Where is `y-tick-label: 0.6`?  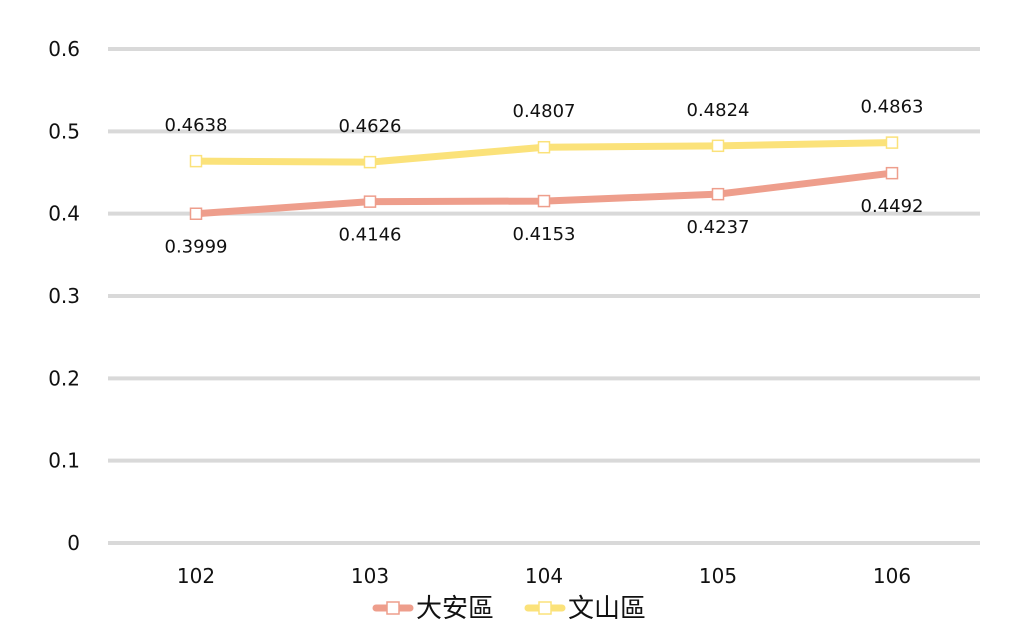
y-tick-label: 0.6 is located at coordinates (64, 49).